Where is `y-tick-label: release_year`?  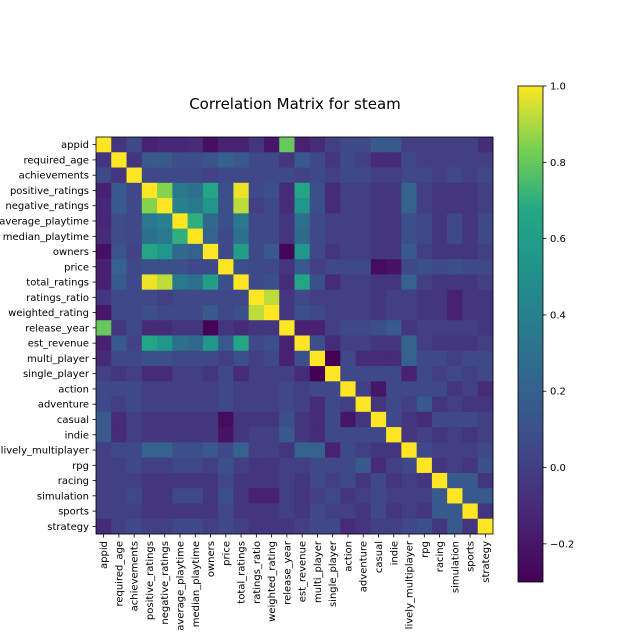 y-tick-label: release_year is located at coordinates (57, 328).